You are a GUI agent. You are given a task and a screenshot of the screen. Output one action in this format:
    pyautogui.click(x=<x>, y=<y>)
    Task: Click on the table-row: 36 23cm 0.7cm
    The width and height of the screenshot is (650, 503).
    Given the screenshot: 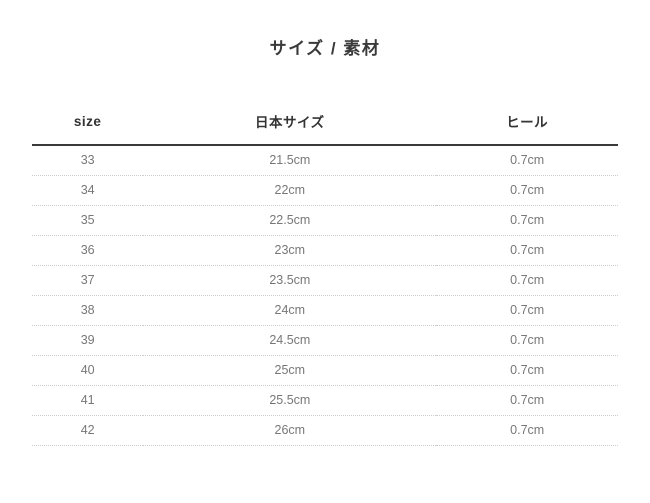 What is the action you would take?
    pyautogui.click(x=325, y=250)
    